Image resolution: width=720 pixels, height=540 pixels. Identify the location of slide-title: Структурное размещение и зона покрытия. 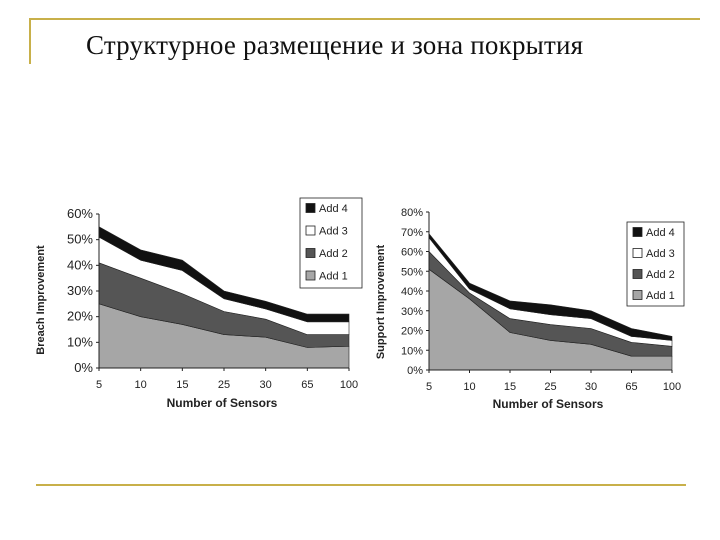
(335, 45).